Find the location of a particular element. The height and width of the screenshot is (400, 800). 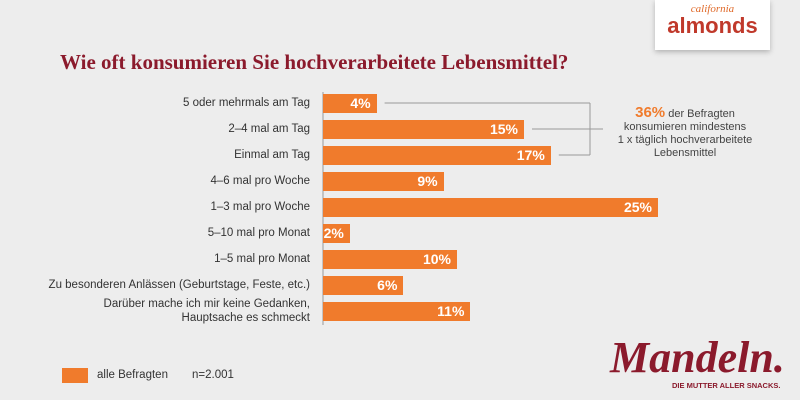

category-label: 4–6 mal pro Woche is located at coordinates (260, 181).